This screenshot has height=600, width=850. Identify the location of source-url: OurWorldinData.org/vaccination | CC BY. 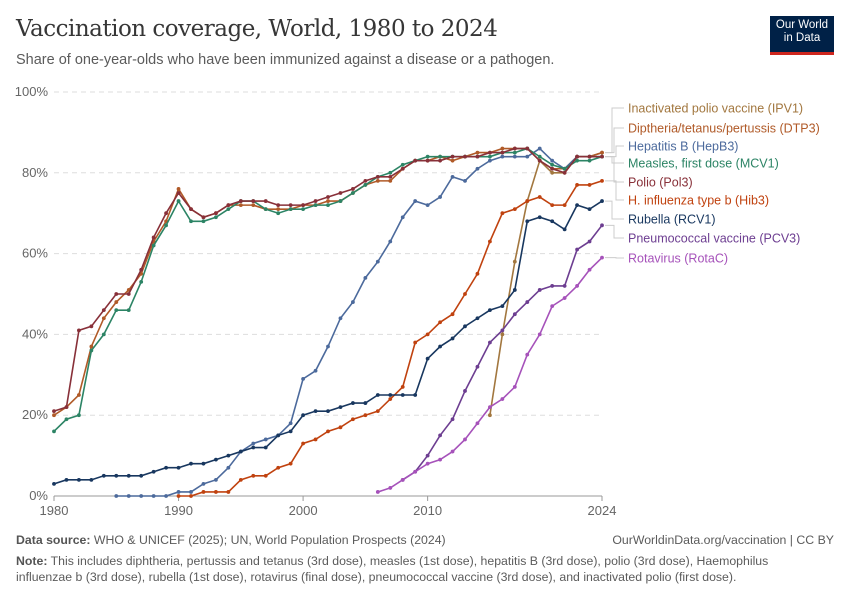
(723, 540).